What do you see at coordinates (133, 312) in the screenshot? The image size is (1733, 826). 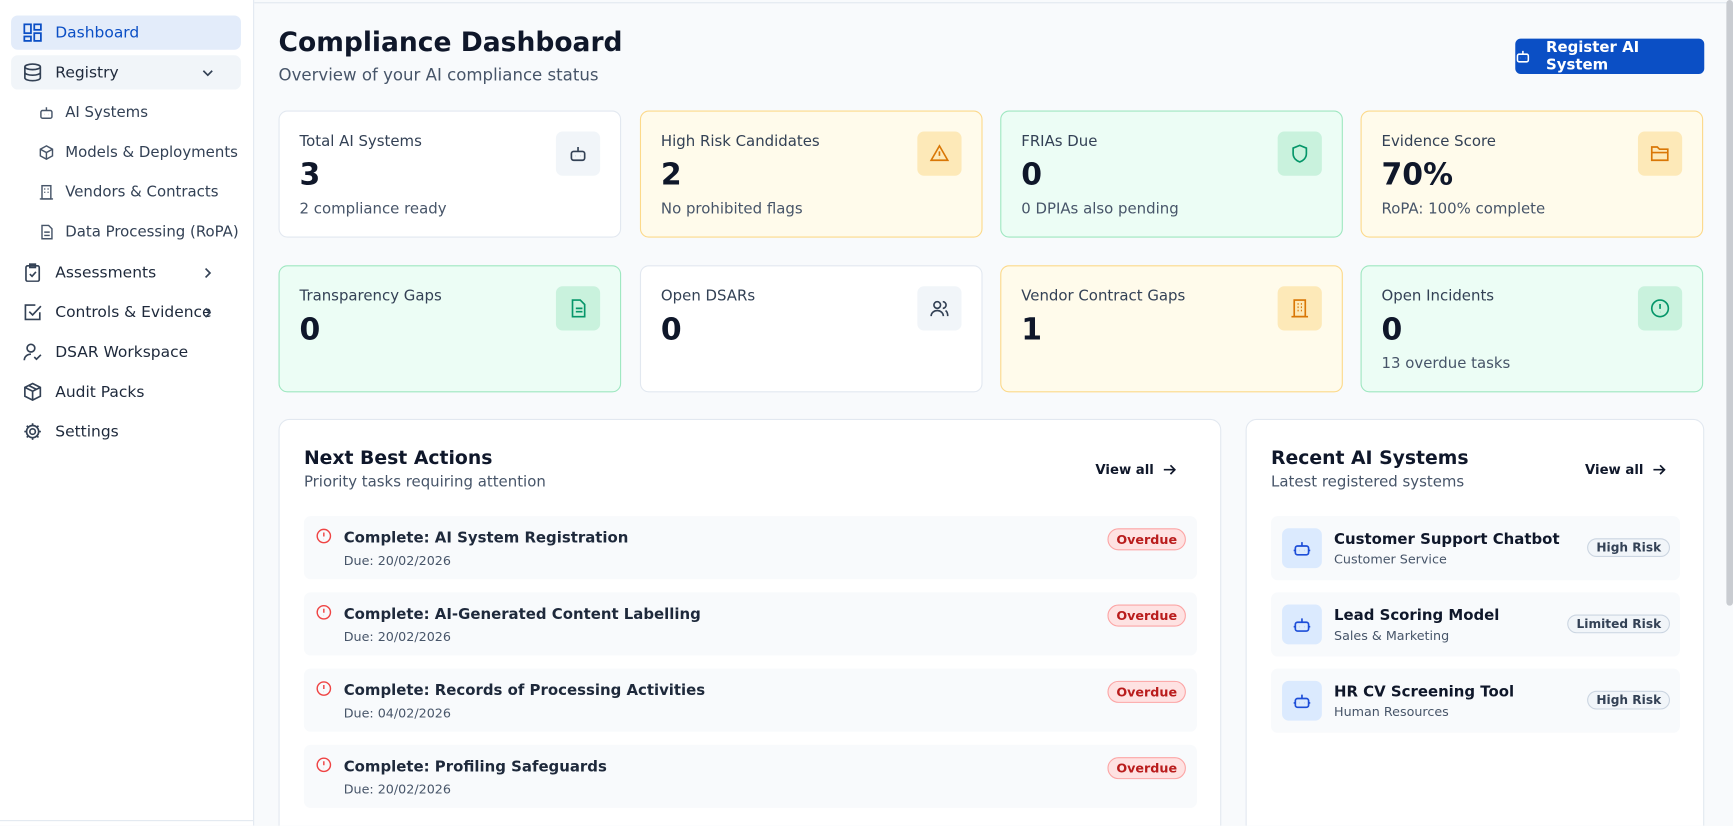 I see `nav-label: Controls & Evidence` at bounding box center [133, 312].